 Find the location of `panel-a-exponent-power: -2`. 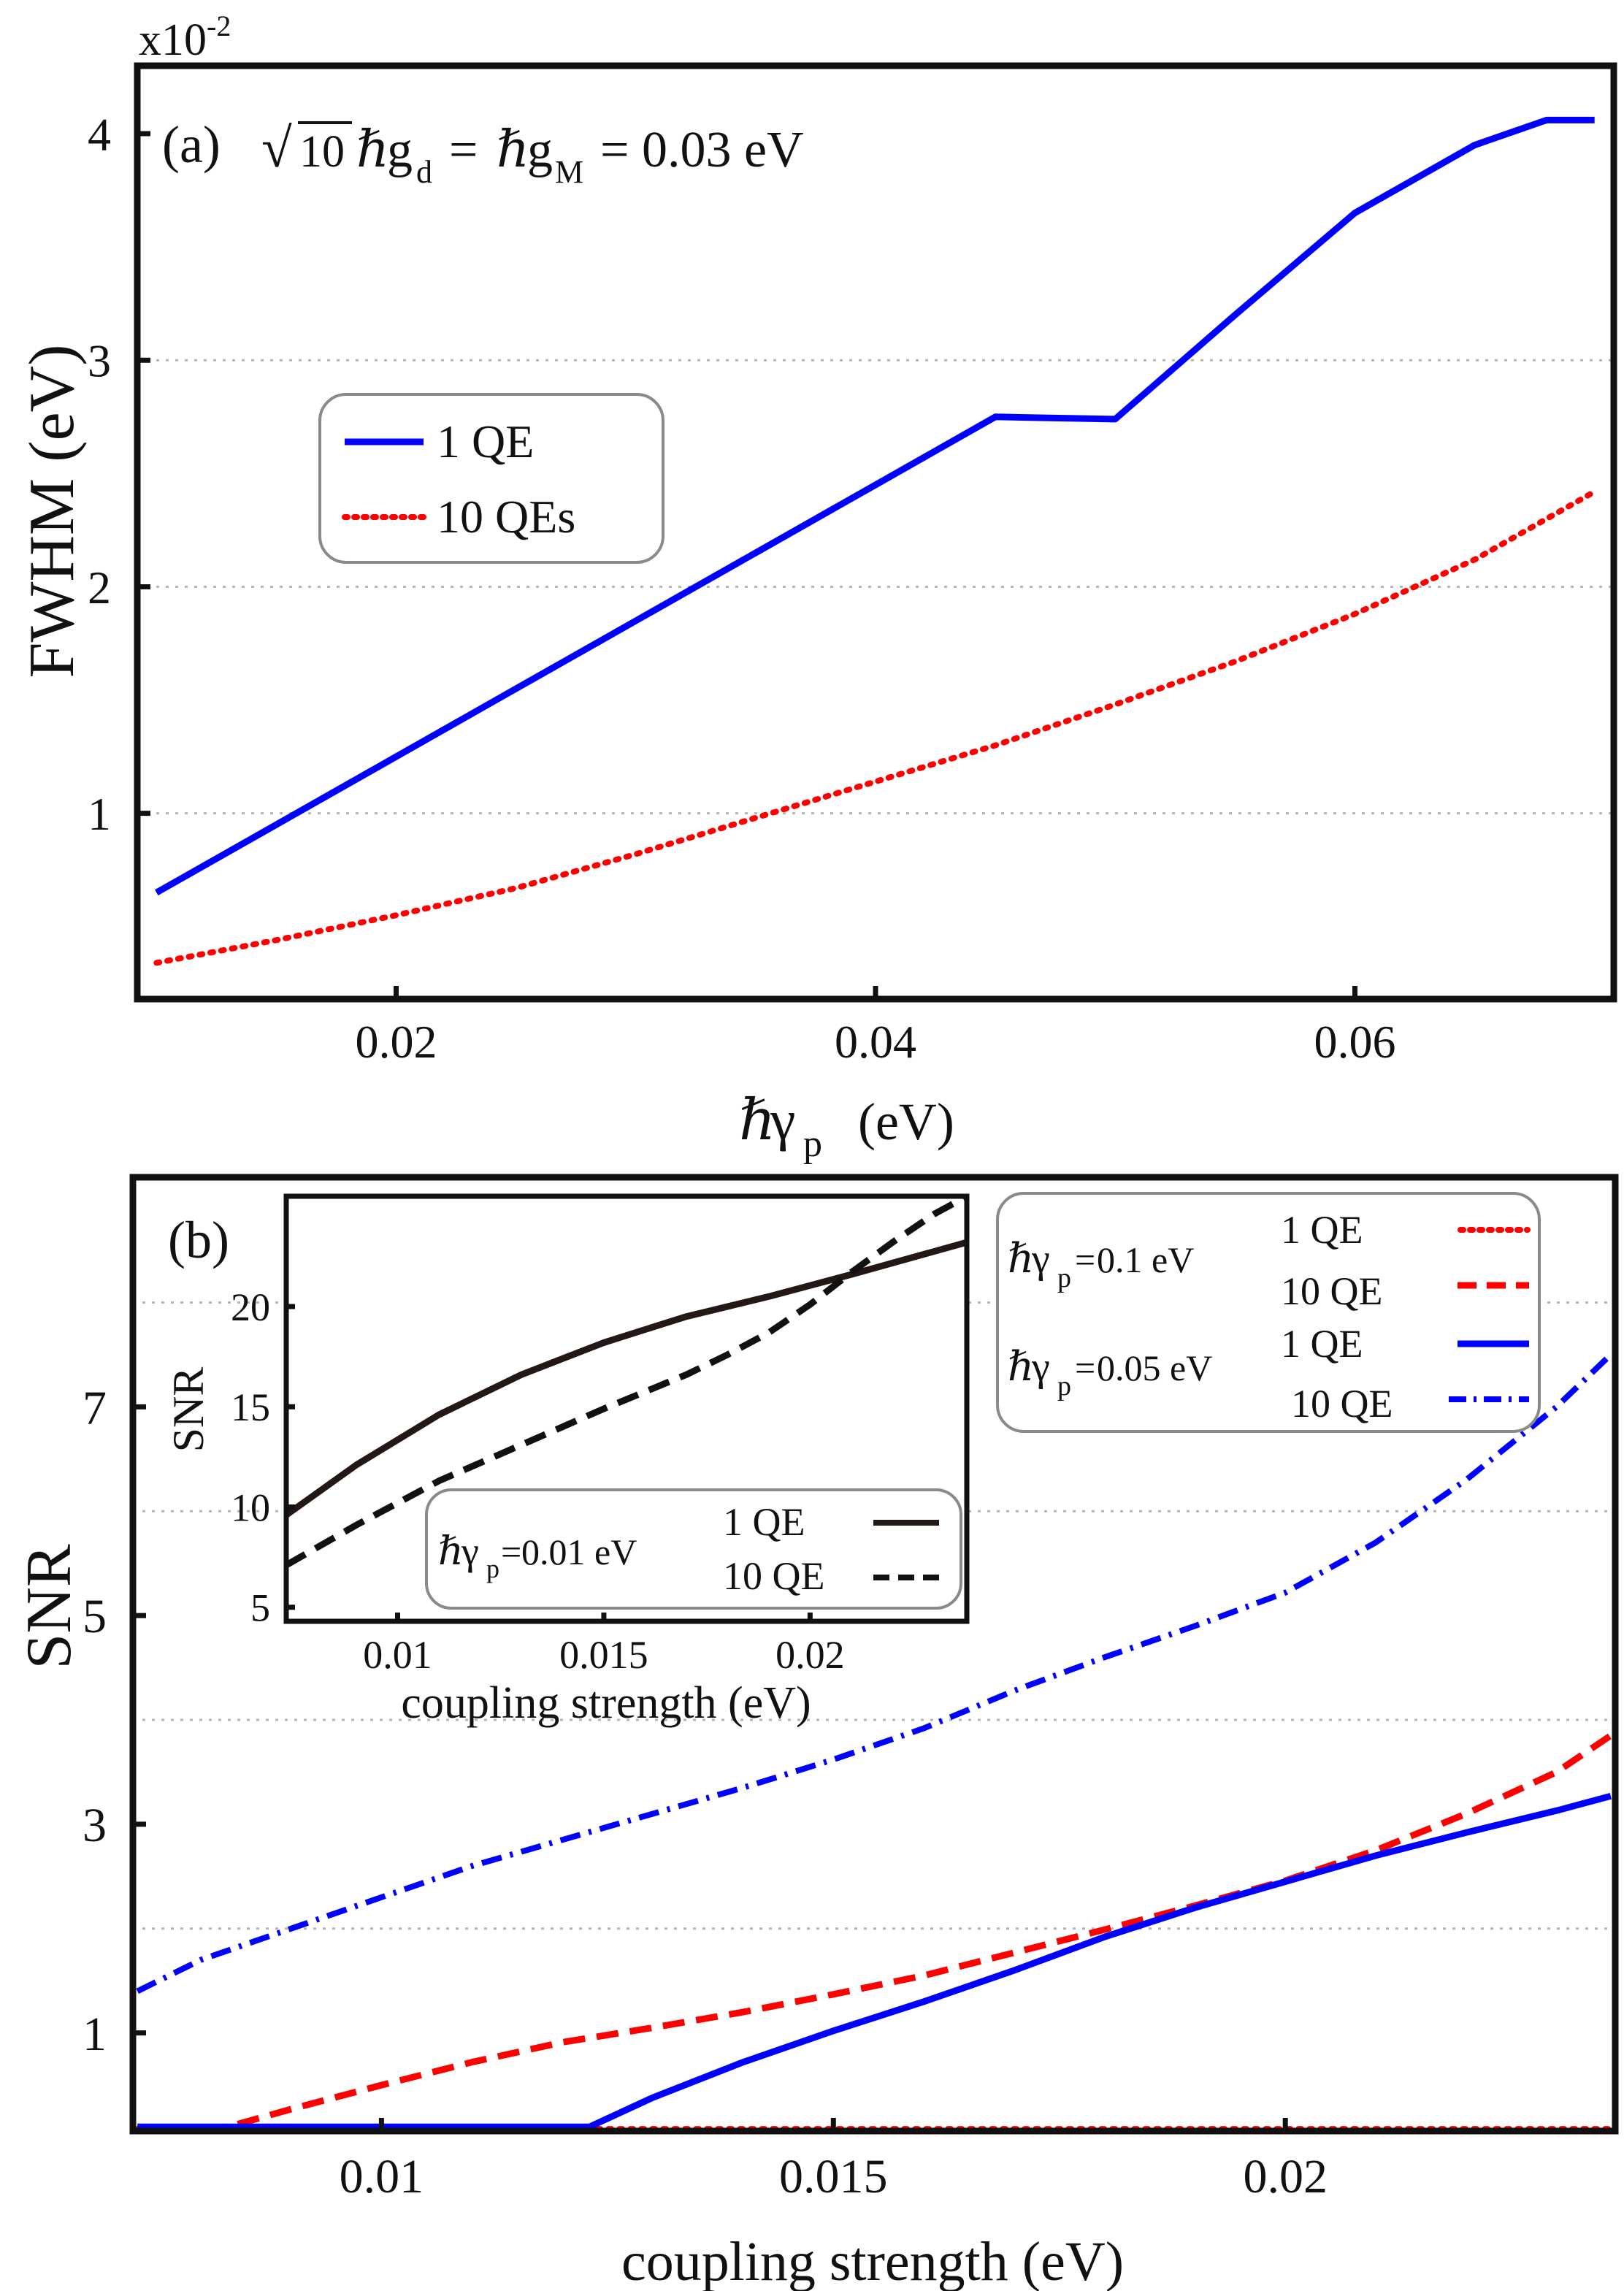

panel-a-exponent-power: -2 is located at coordinates (219, 25).